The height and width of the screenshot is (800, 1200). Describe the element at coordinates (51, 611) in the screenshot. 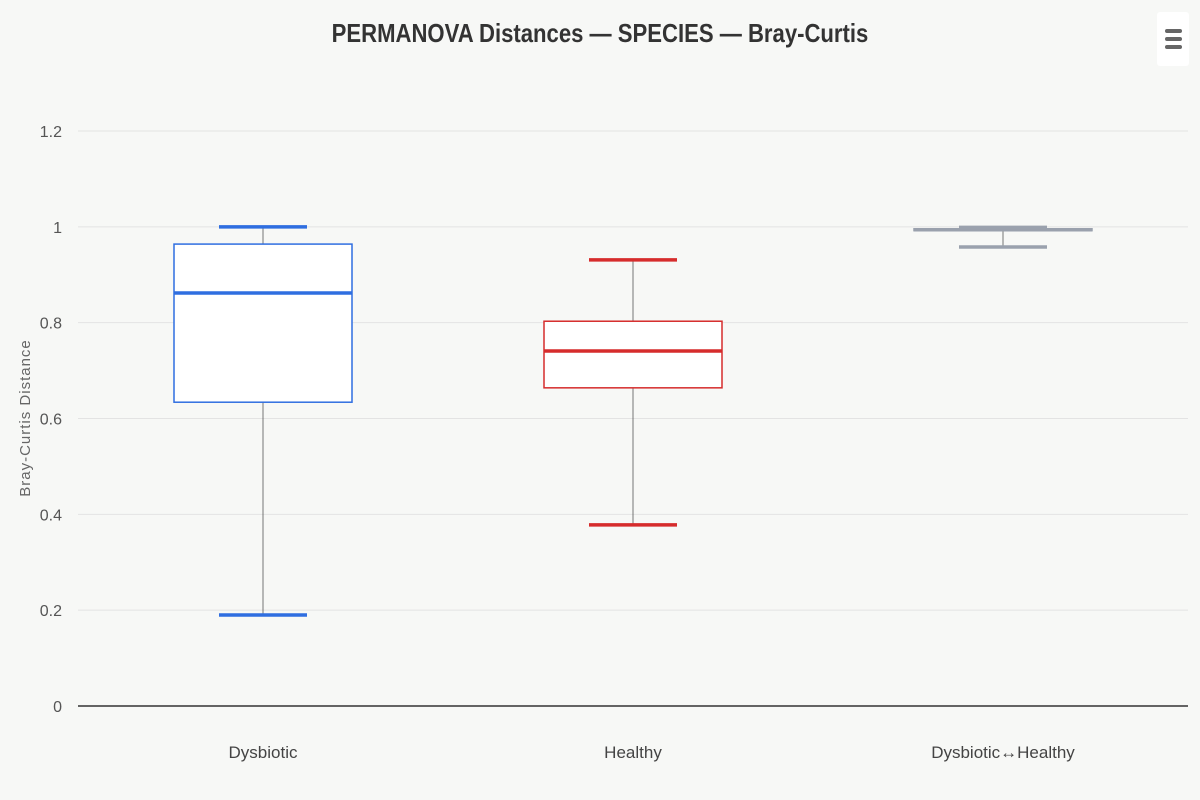

I see `y-tick-label: 0.2` at that location.